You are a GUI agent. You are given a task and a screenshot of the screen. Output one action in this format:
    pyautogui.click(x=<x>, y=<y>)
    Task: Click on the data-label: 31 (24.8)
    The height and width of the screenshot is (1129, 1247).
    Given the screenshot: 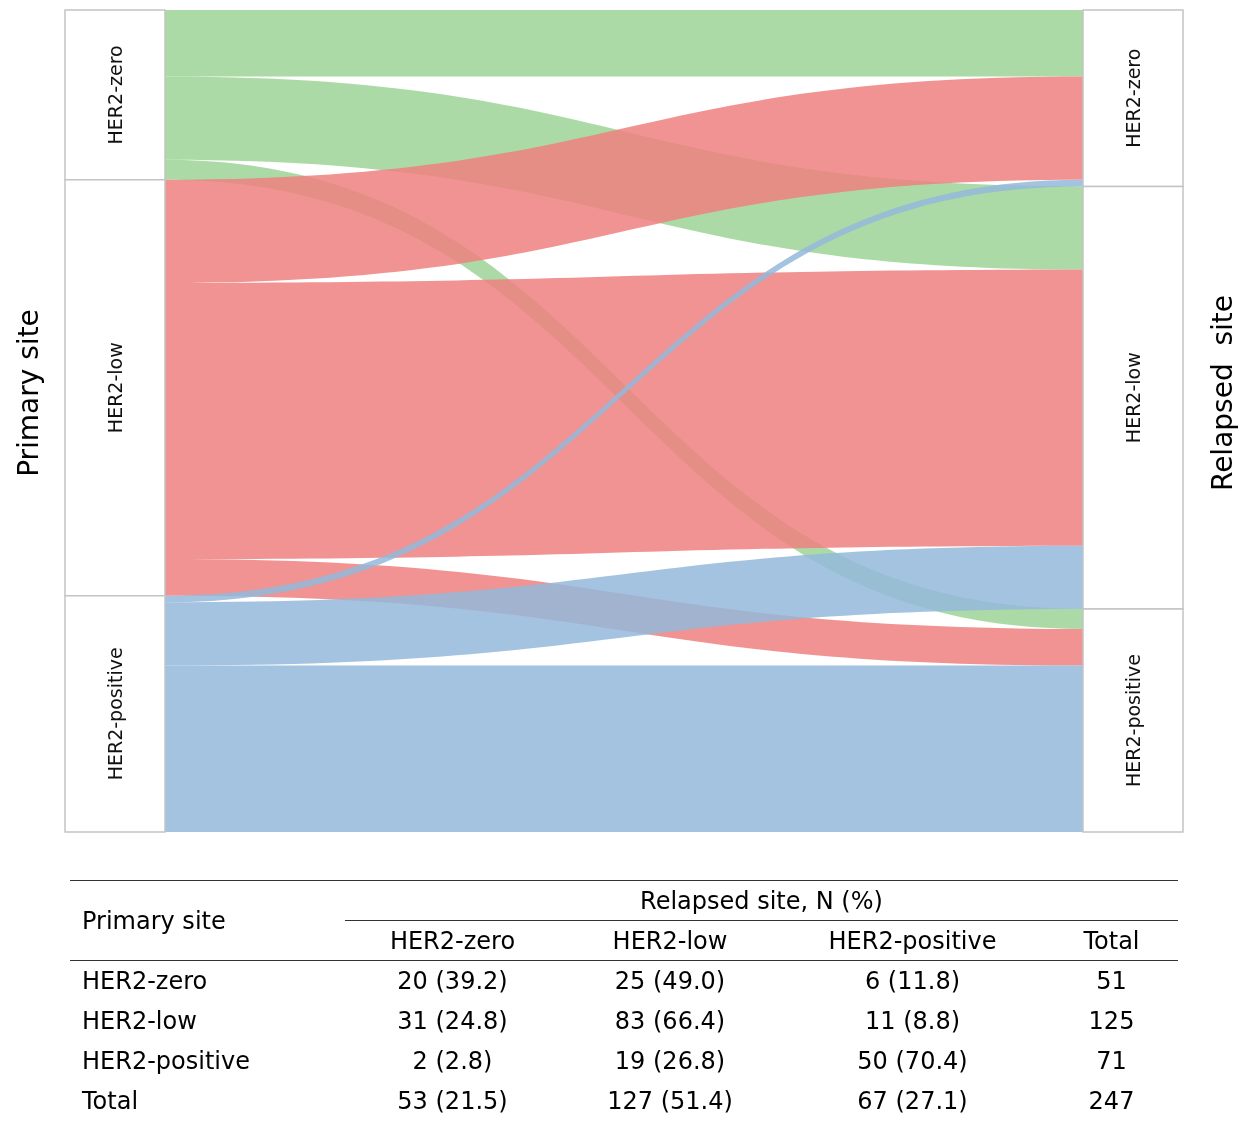 What is the action you would take?
    pyautogui.click(x=452, y=1021)
    